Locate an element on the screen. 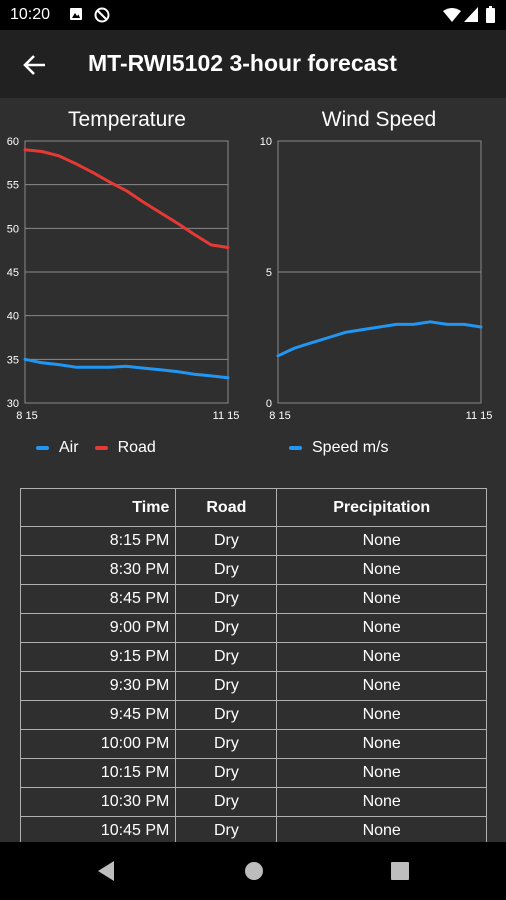 This screenshot has height=900, width=506. wind-legend: Speed m/s is located at coordinates (346, 448).